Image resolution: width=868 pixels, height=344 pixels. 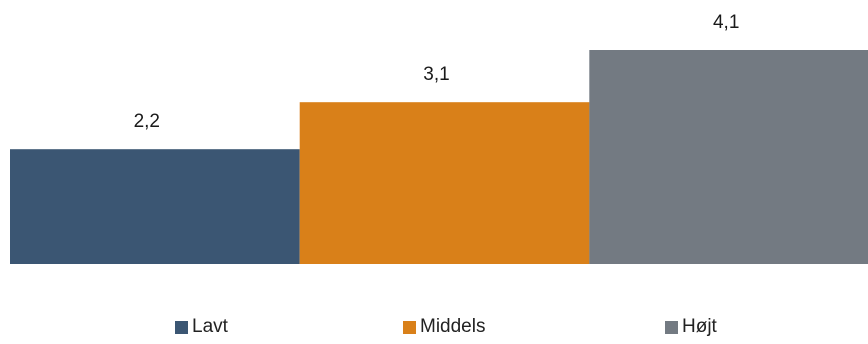 What do you see at coordinates (453, 326) in the screenshot?
I see `legend-label-middels: Middels` at bounding box center [453, 326].